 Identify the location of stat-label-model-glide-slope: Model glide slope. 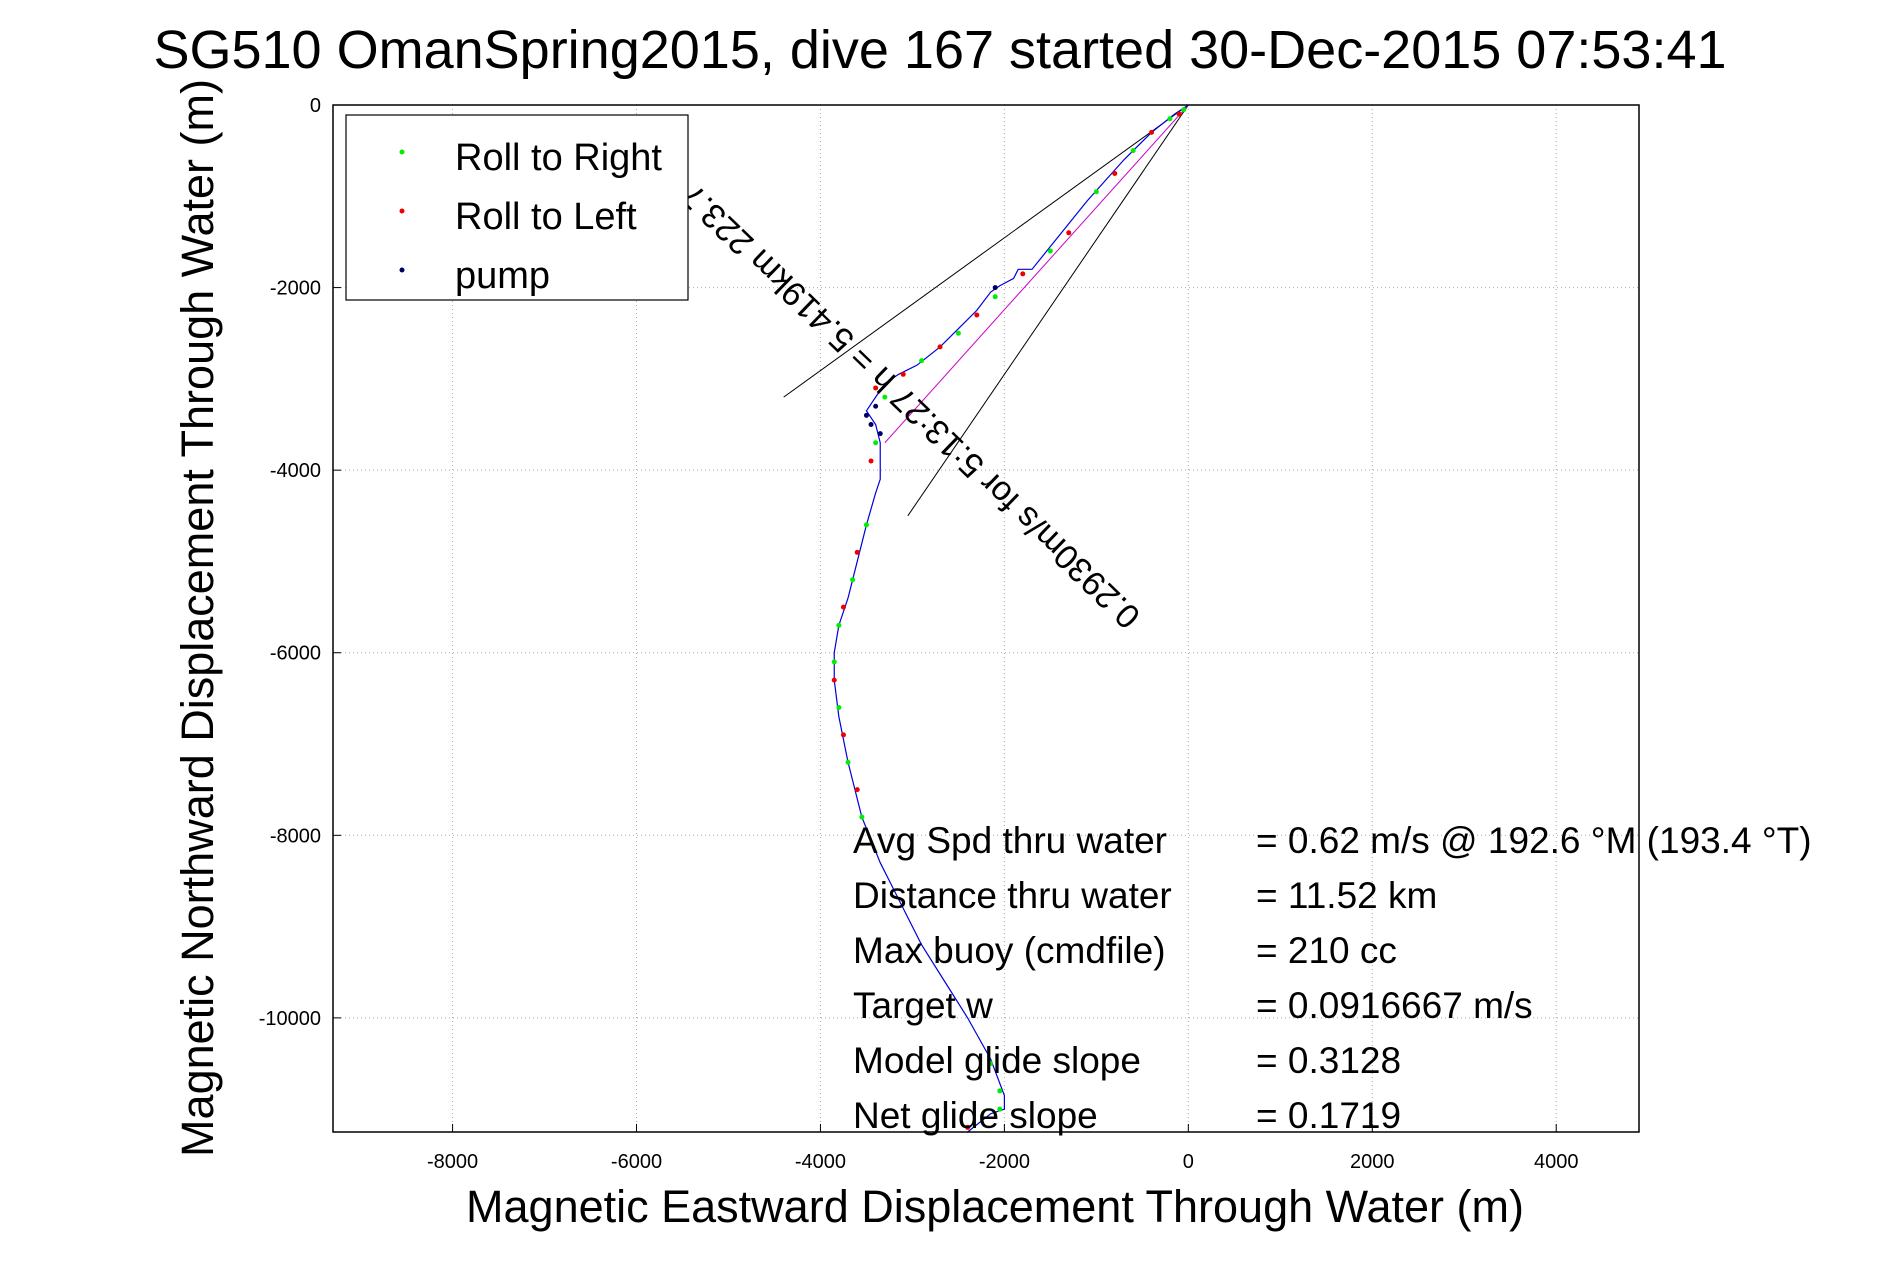
(997, 1060).